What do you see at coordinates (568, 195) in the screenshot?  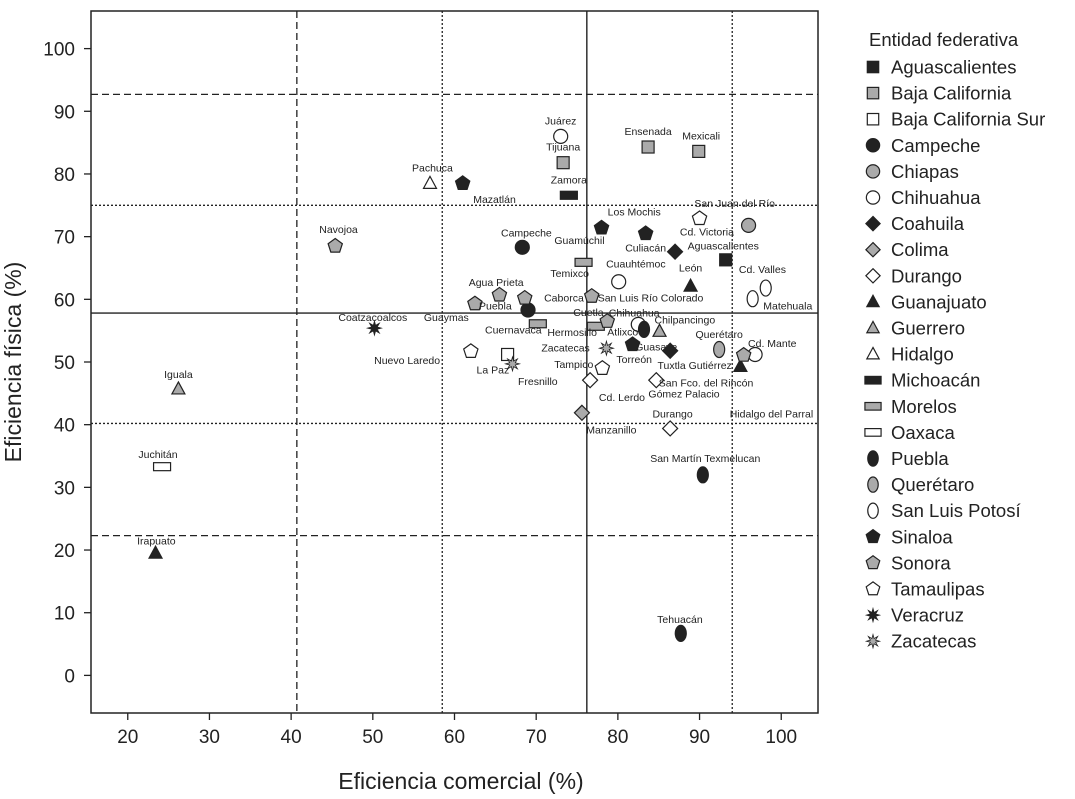 I see `point-zamora` at bounding box center [568, 195].